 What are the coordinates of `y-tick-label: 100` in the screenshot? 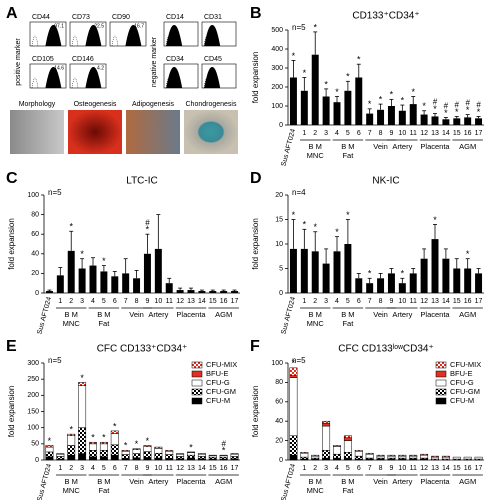 It's located at (33, 428).